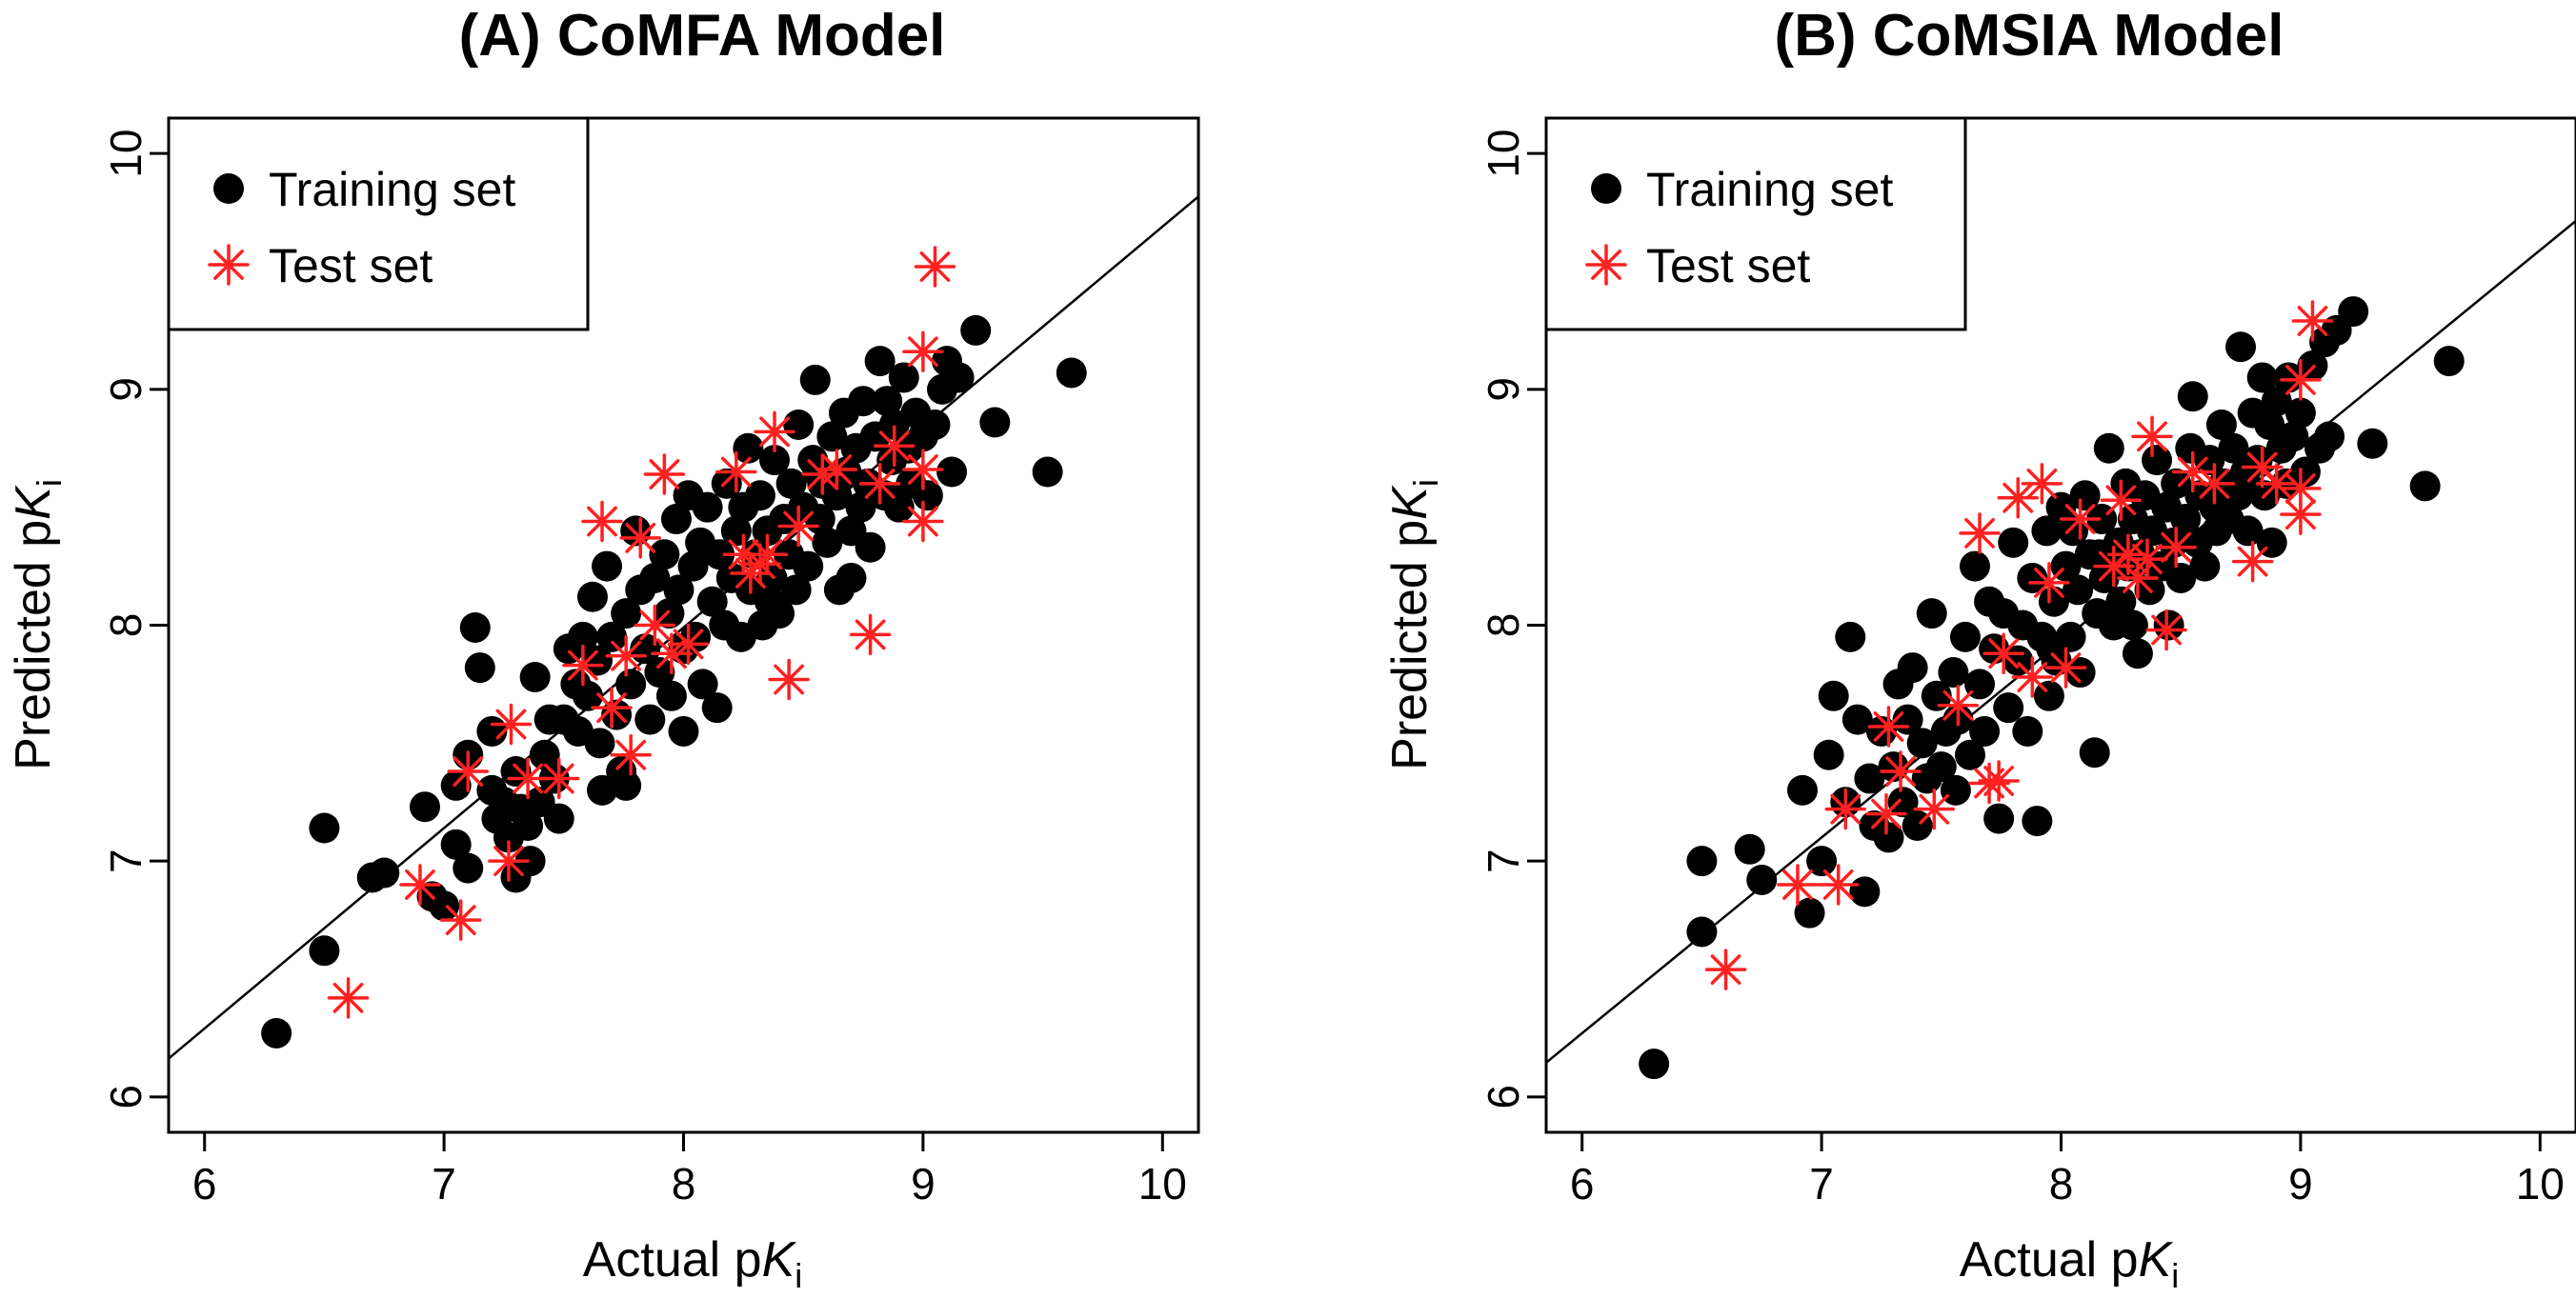 This screenshot has width=2576, height=1298. What do you see at coordinates (2300, 1183) in the screenshot?
I see `x-tick-label: 9` at bounding box center [2300, 1183].